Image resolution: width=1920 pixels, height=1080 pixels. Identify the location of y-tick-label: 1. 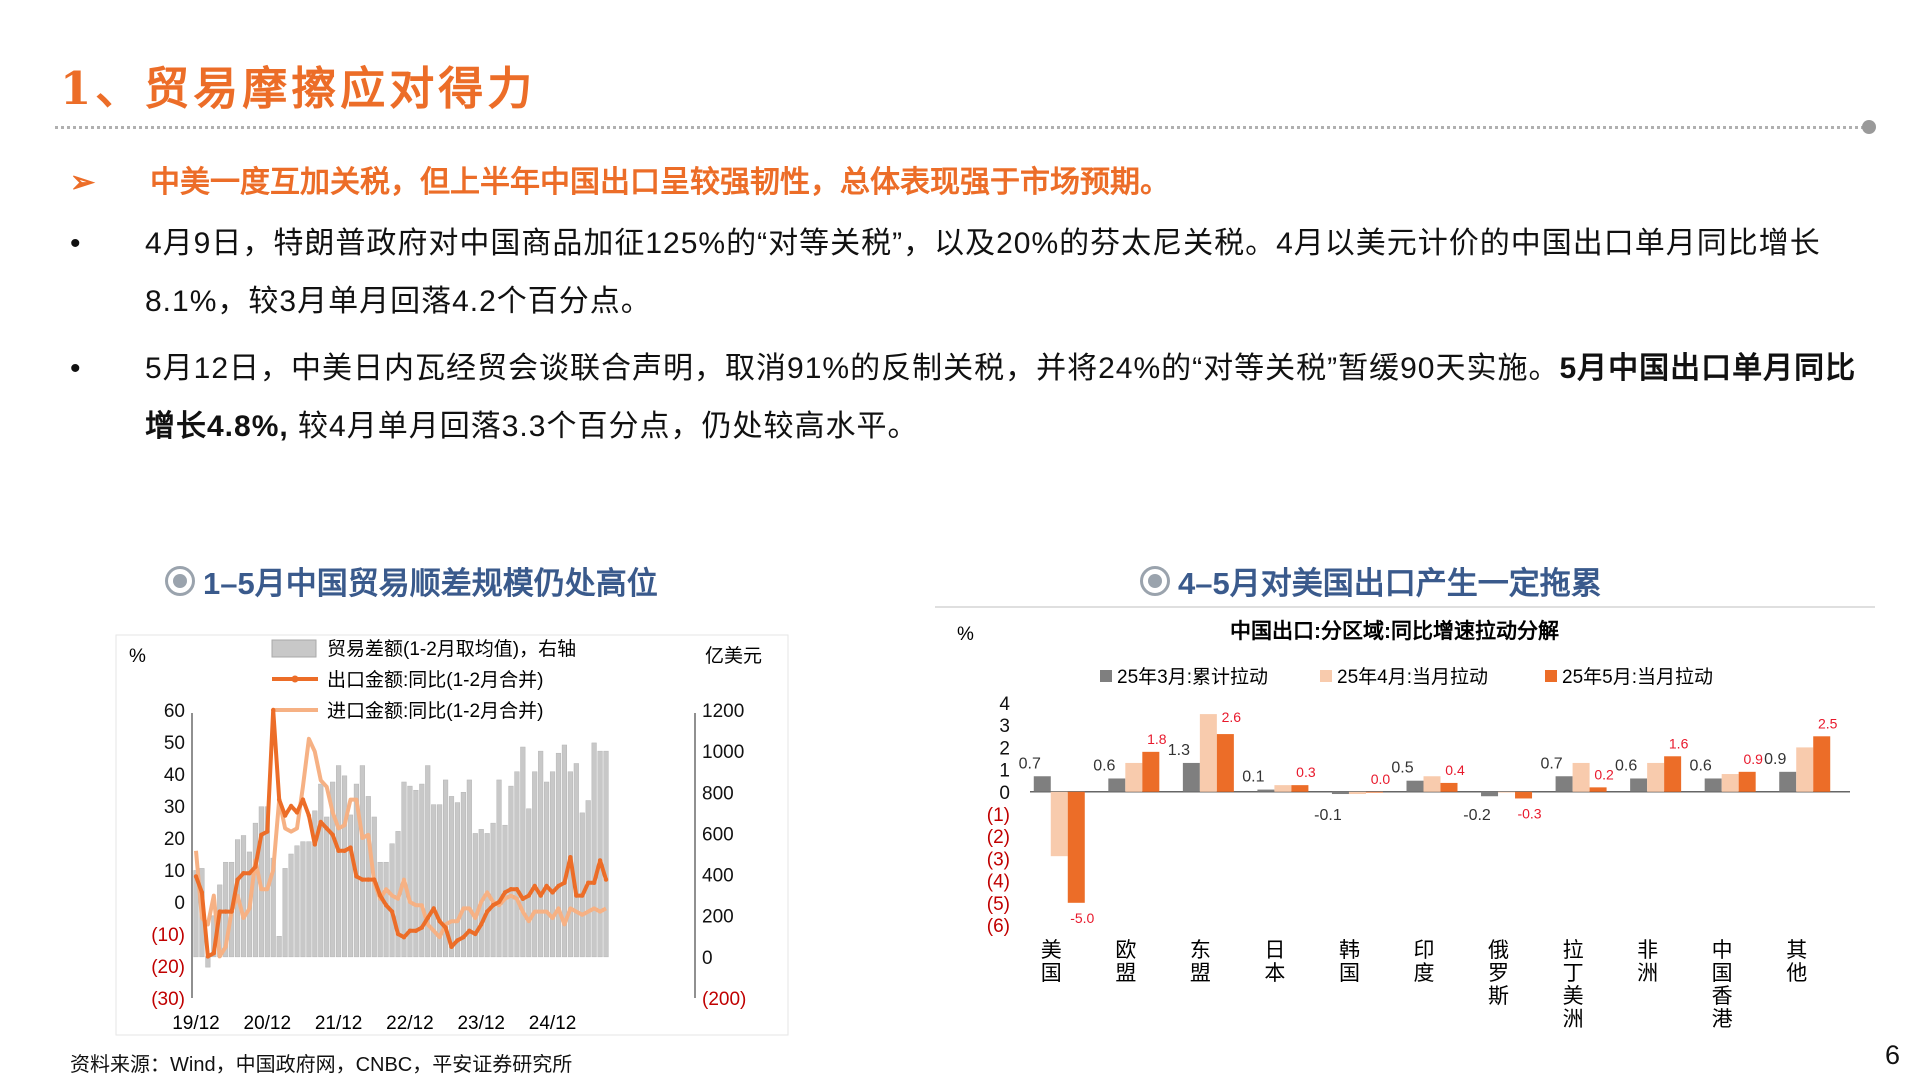
(1004, 771).